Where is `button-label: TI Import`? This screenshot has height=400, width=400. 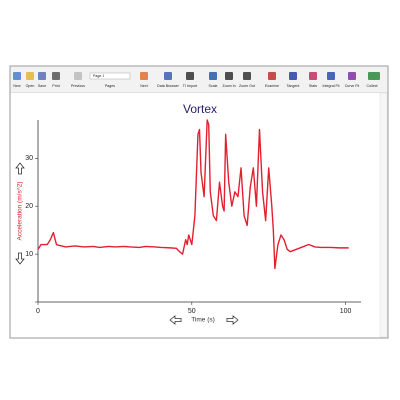
button-label: TI Import is located at coordinates (190, 86).